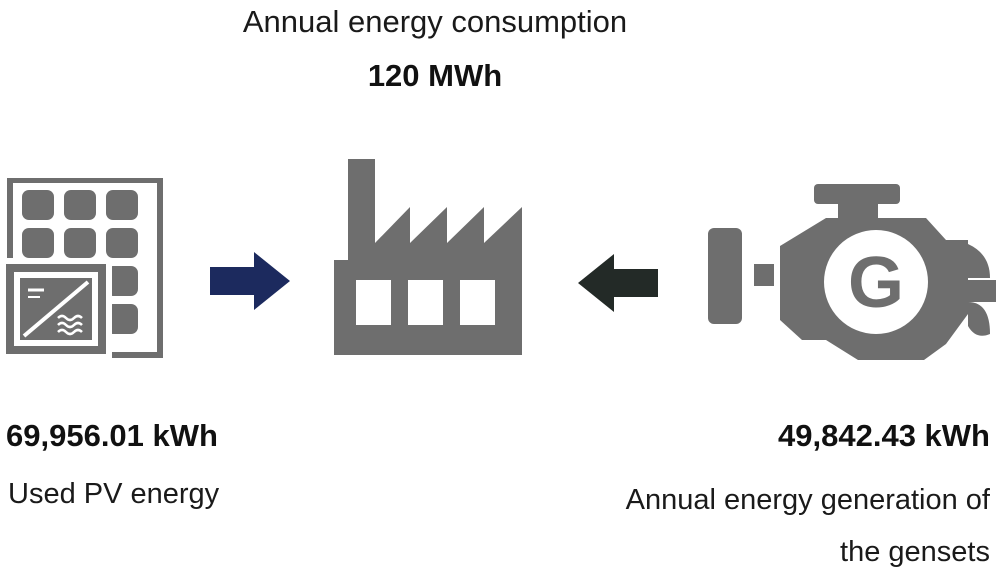  What do you see at coordinates (618, 283) in the screenshot?
I see `genset-arrow-icon` at bounding box center [618, 283].